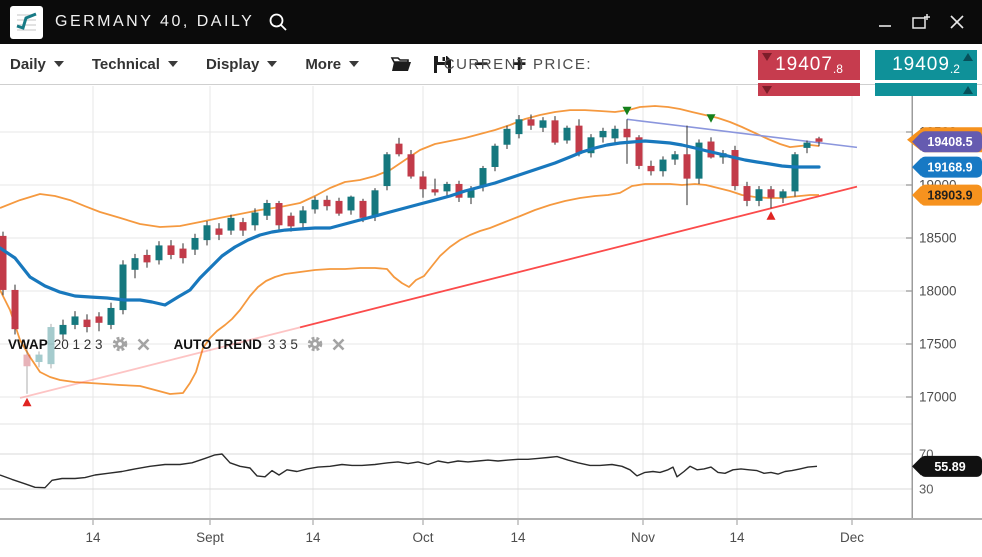  What do you see at coordinates (951, 195) in the screenshot?
I see `lower-band-price-tag-body` at bounding box center [951, 195].